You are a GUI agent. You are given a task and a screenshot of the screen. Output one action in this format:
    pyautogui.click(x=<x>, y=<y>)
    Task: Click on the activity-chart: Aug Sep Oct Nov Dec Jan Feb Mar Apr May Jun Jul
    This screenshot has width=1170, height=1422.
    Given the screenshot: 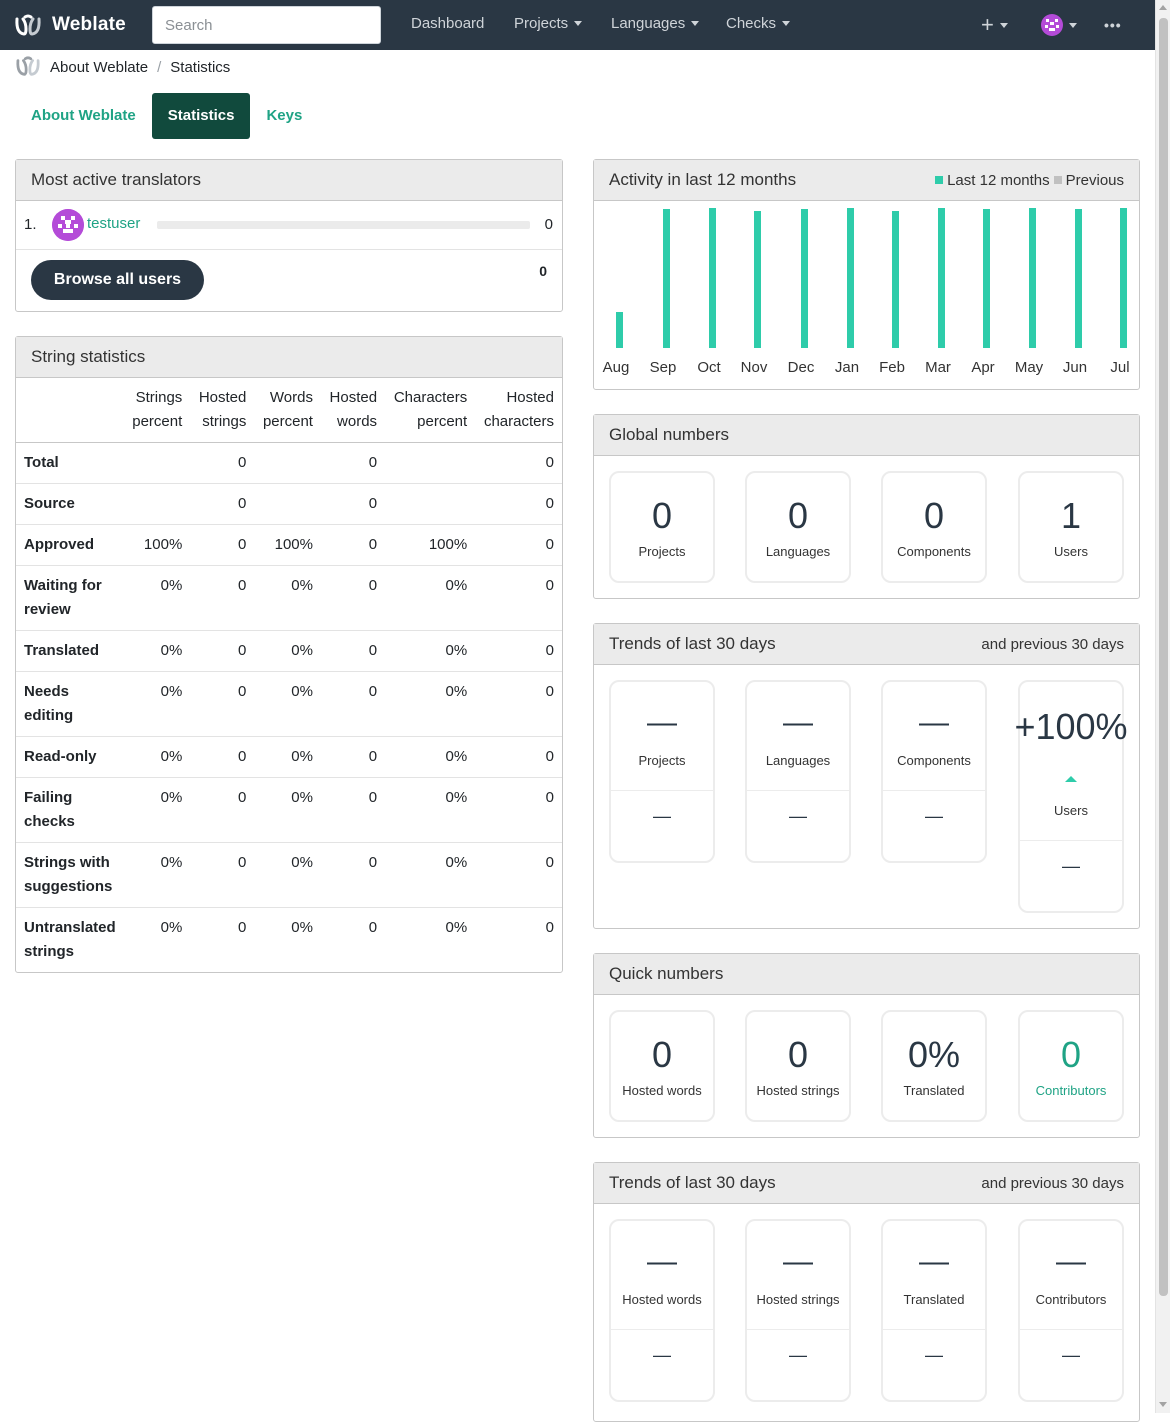 What is the action you would take?
    pyautogui.click(x=866, y=295)
    